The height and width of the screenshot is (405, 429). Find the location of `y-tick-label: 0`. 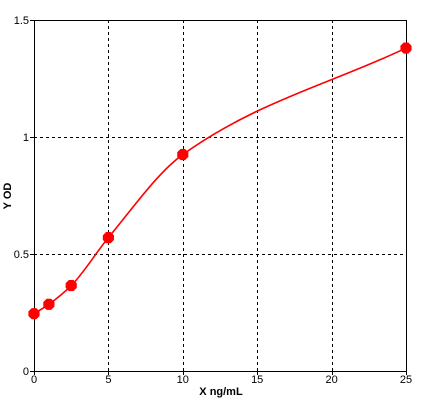

y-tick-label: 0 is located at coordinates (26, 372).